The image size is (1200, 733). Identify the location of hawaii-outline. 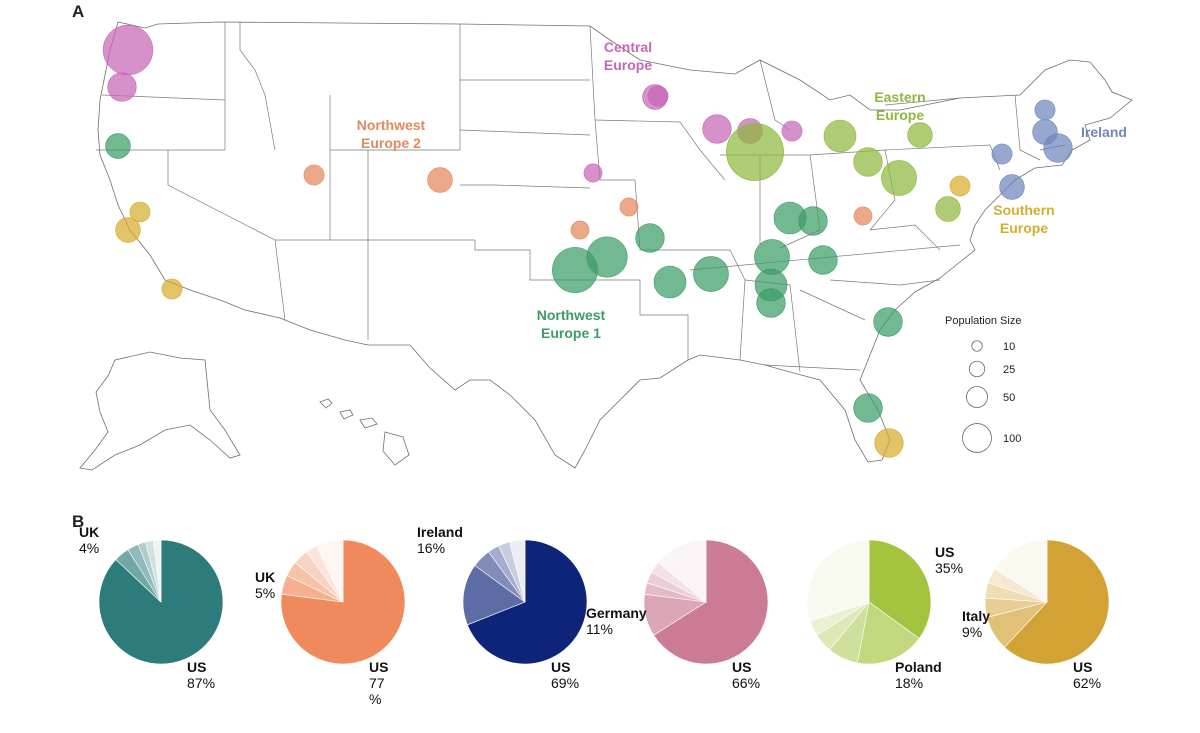
(364, 432).